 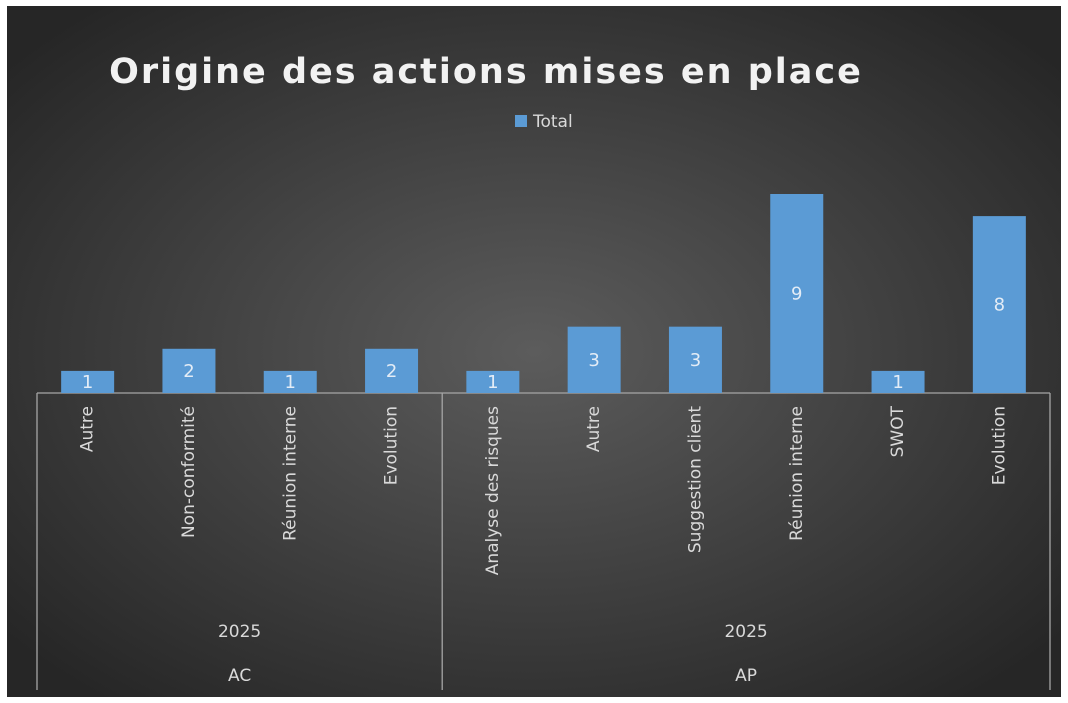 What do you see at coordinates (486, 72) in the screenshot?
I see `chart-title: Origine des actions mises en place` at bounding box center [486, 72].